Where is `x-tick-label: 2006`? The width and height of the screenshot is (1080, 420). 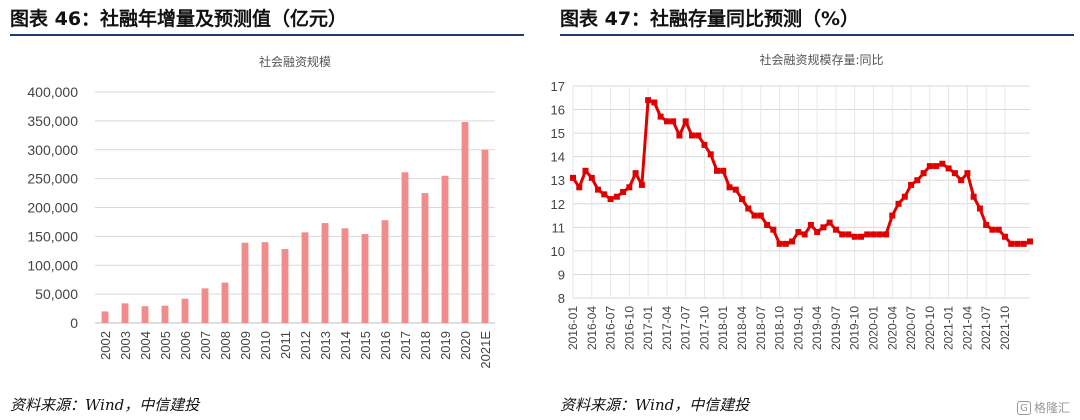 x-tick-label: 2006 is located at coordinates (185, 345).